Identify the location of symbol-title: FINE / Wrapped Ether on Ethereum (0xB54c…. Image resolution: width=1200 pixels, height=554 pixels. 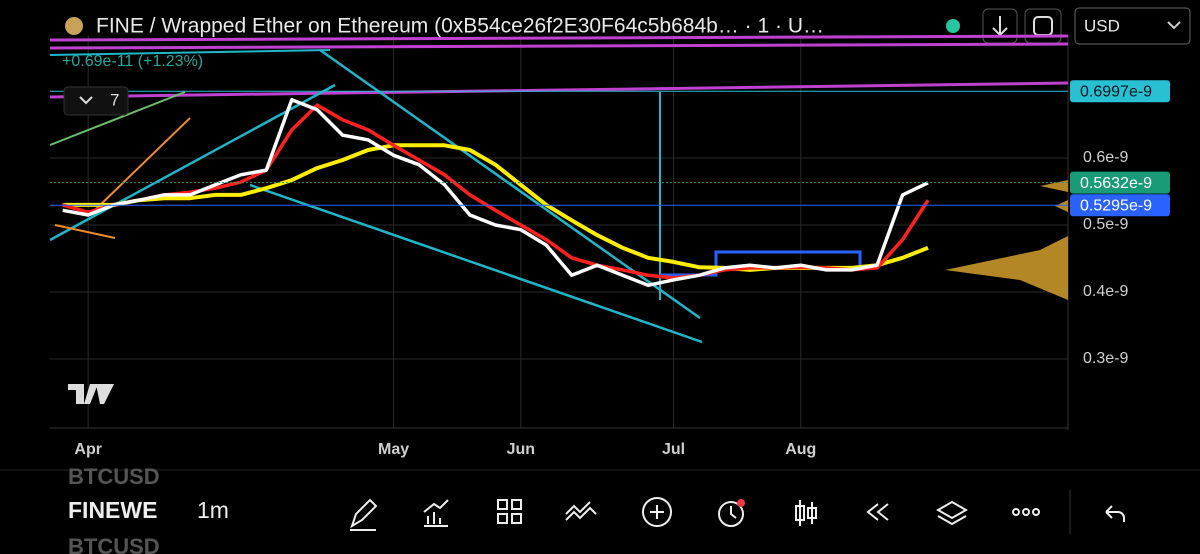
(460, 26).